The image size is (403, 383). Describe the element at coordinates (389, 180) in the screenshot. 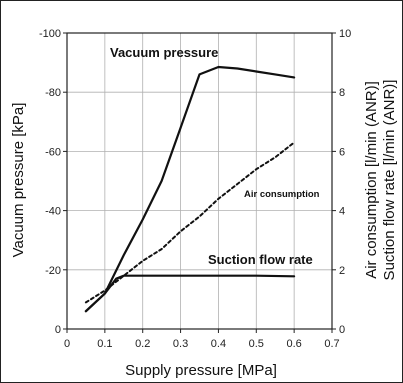

I see `y-axis-right-label-2: Suction flow rate [l/min (ANR)]` at that location.